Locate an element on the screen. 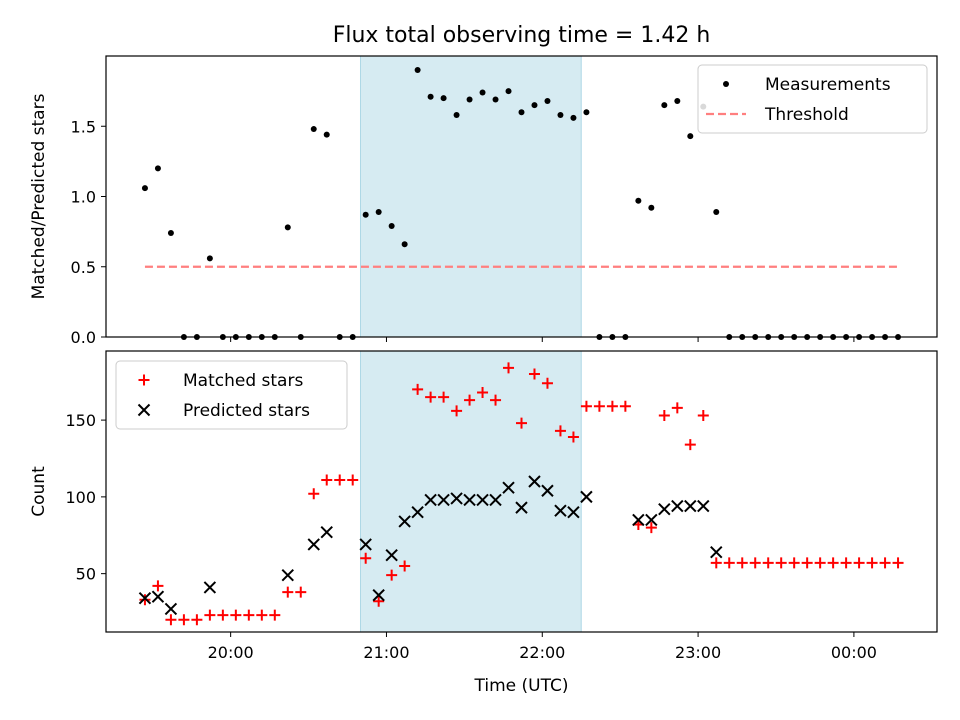 This screenshot has width=960, height=720. bottom-xtick-label: 20:00 is located at coordinates (231, 652).